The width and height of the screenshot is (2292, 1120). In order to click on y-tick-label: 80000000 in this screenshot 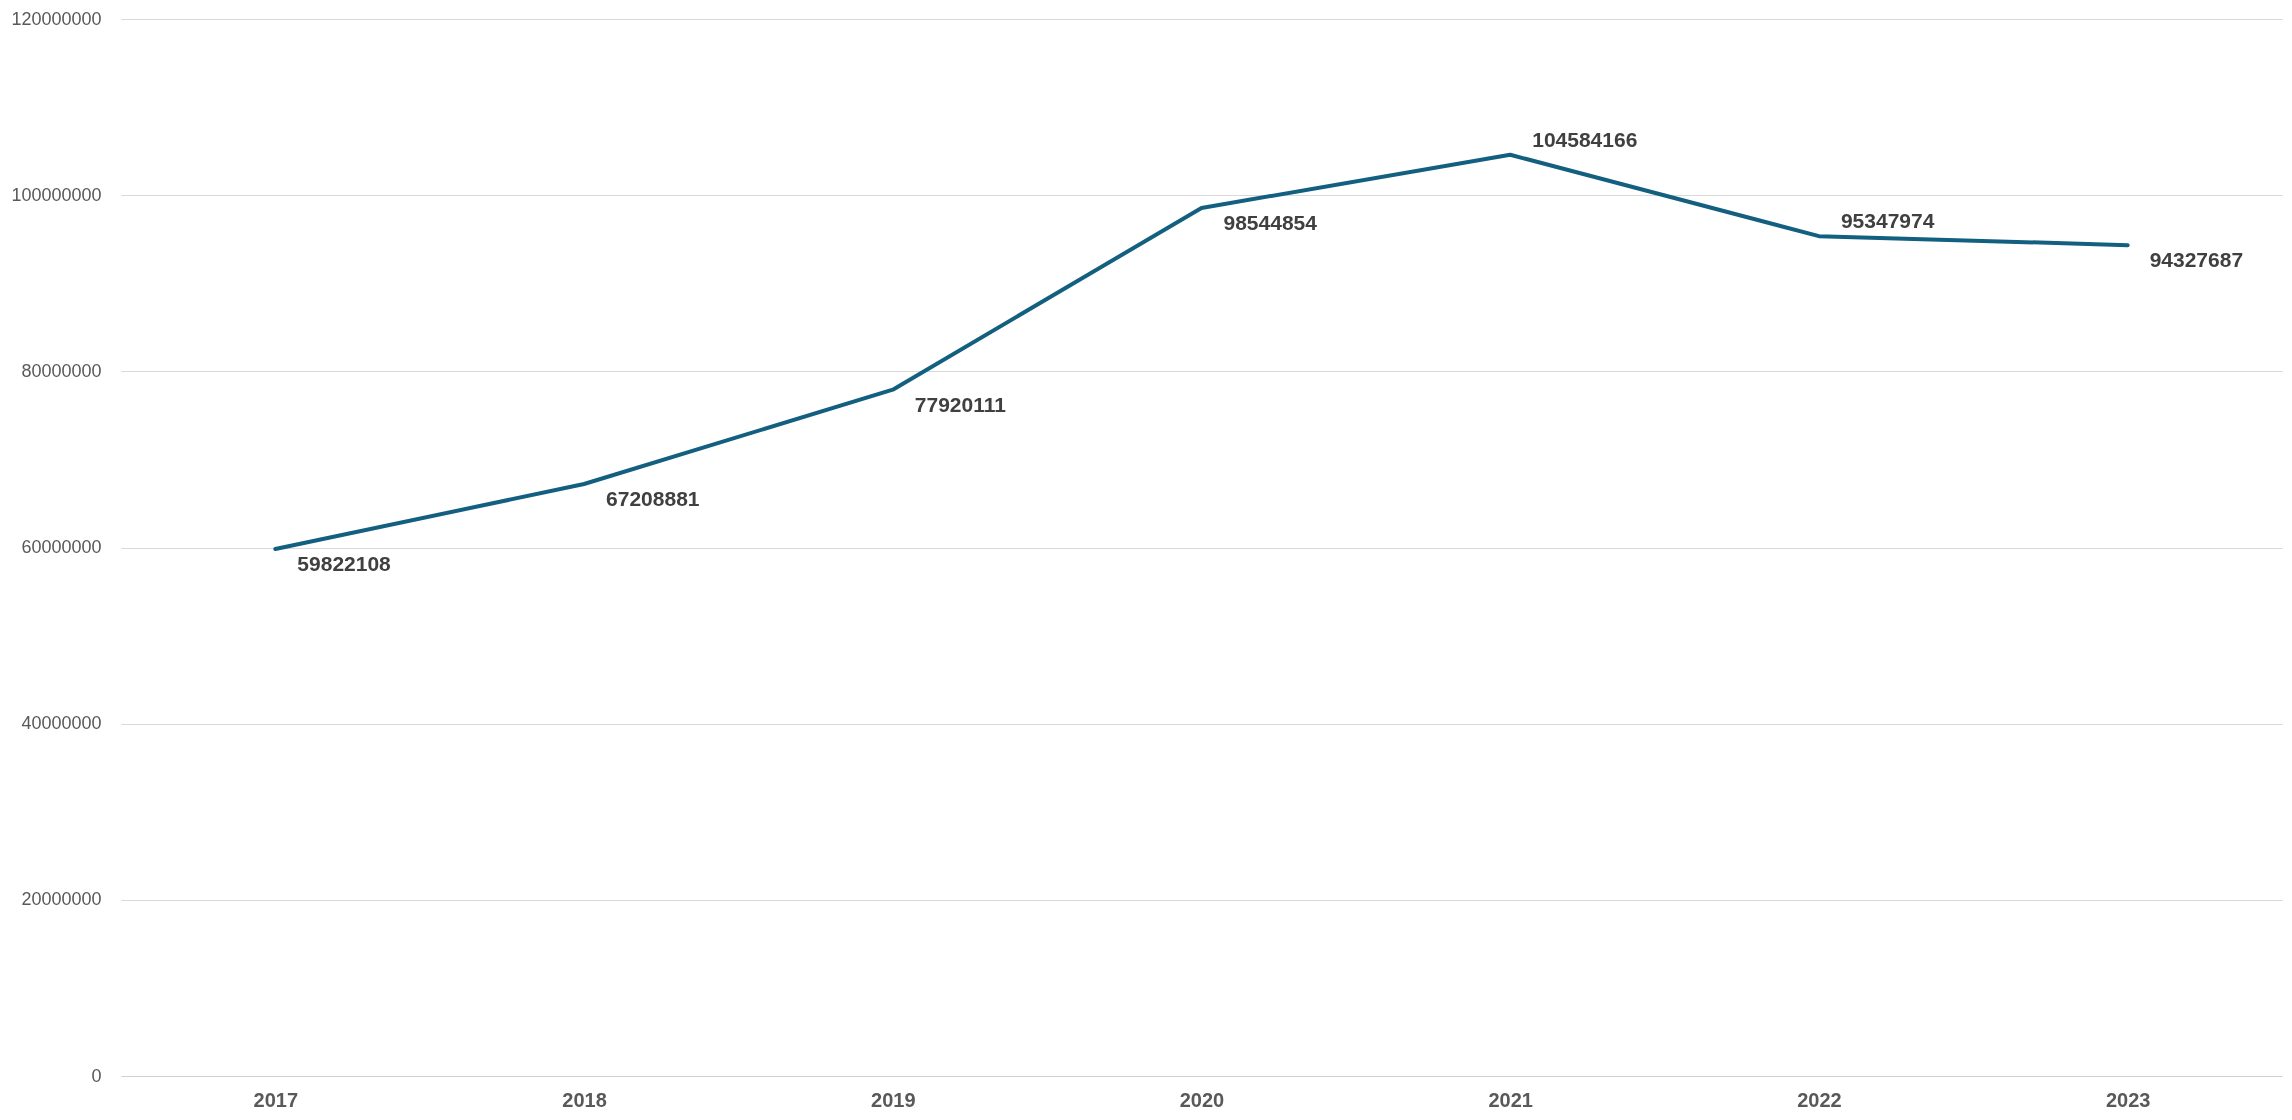, I will do `click(61, 370)`.